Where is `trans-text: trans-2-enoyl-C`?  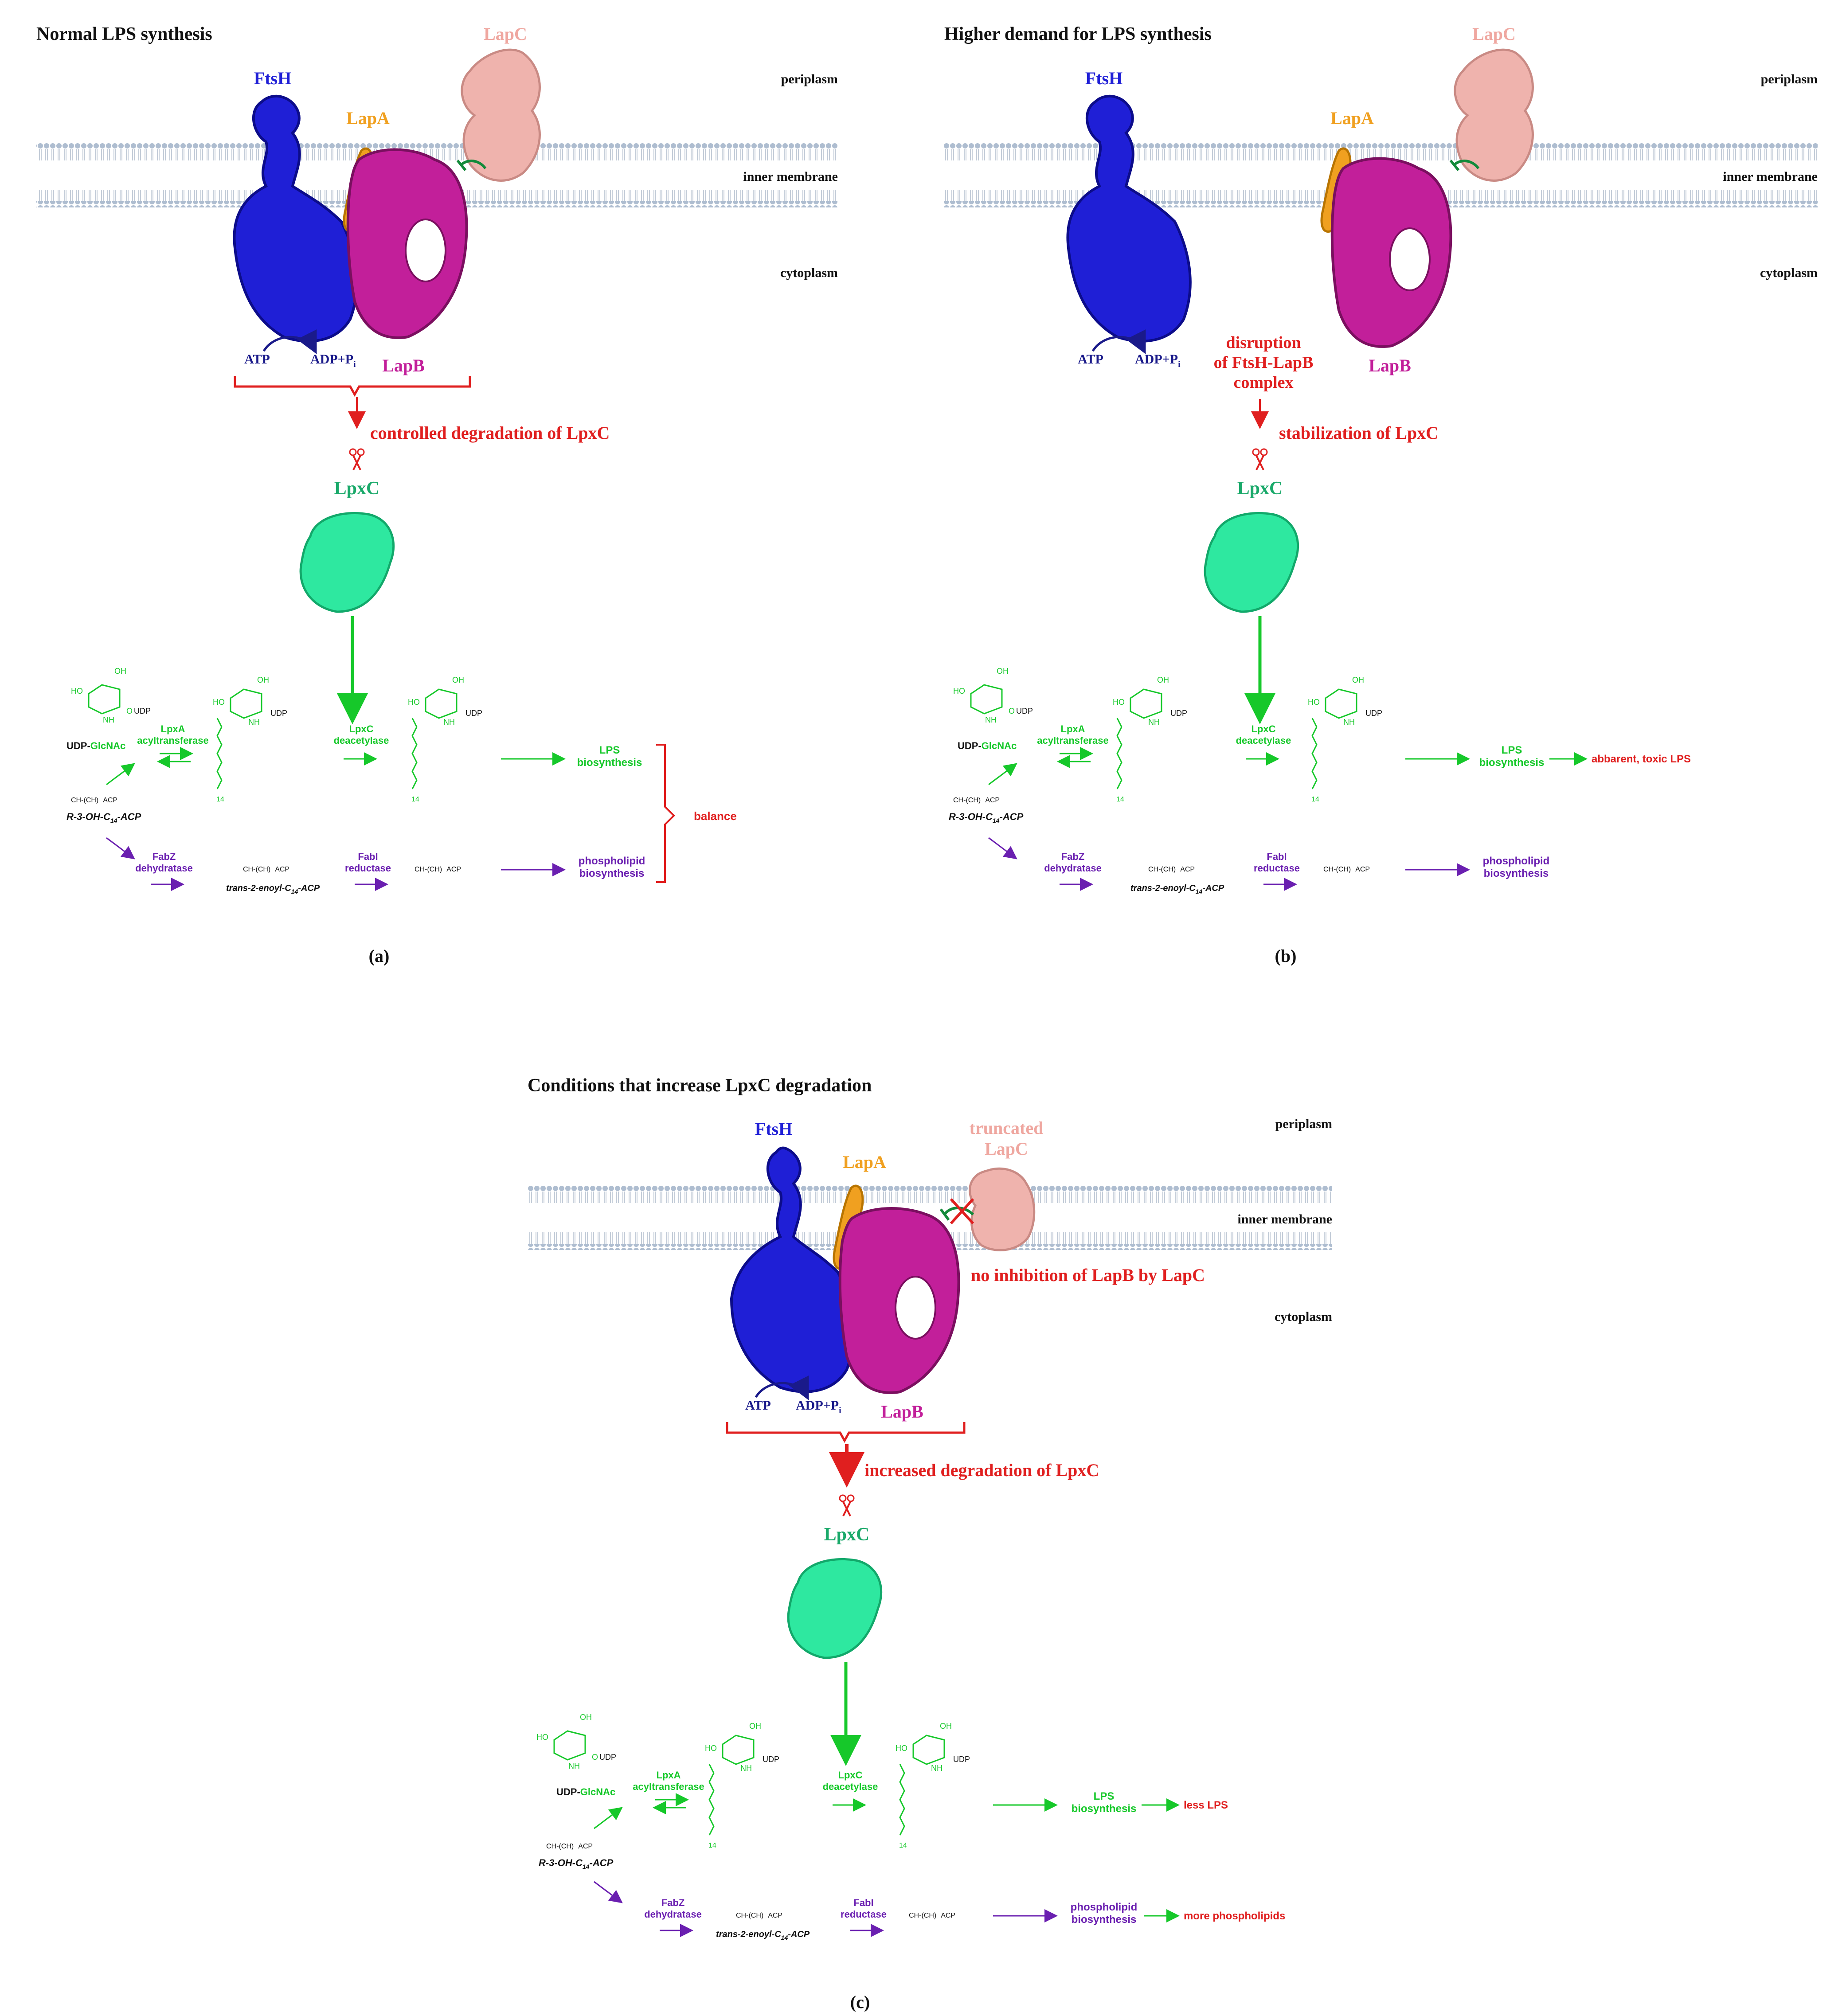
trans-text: trans-2-enoyl-C is located at coordinates (258, 888).